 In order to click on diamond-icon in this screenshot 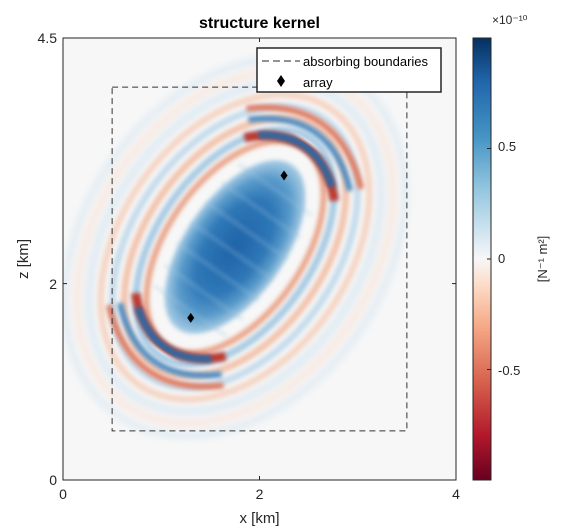, I will do `click(281, 81)`.